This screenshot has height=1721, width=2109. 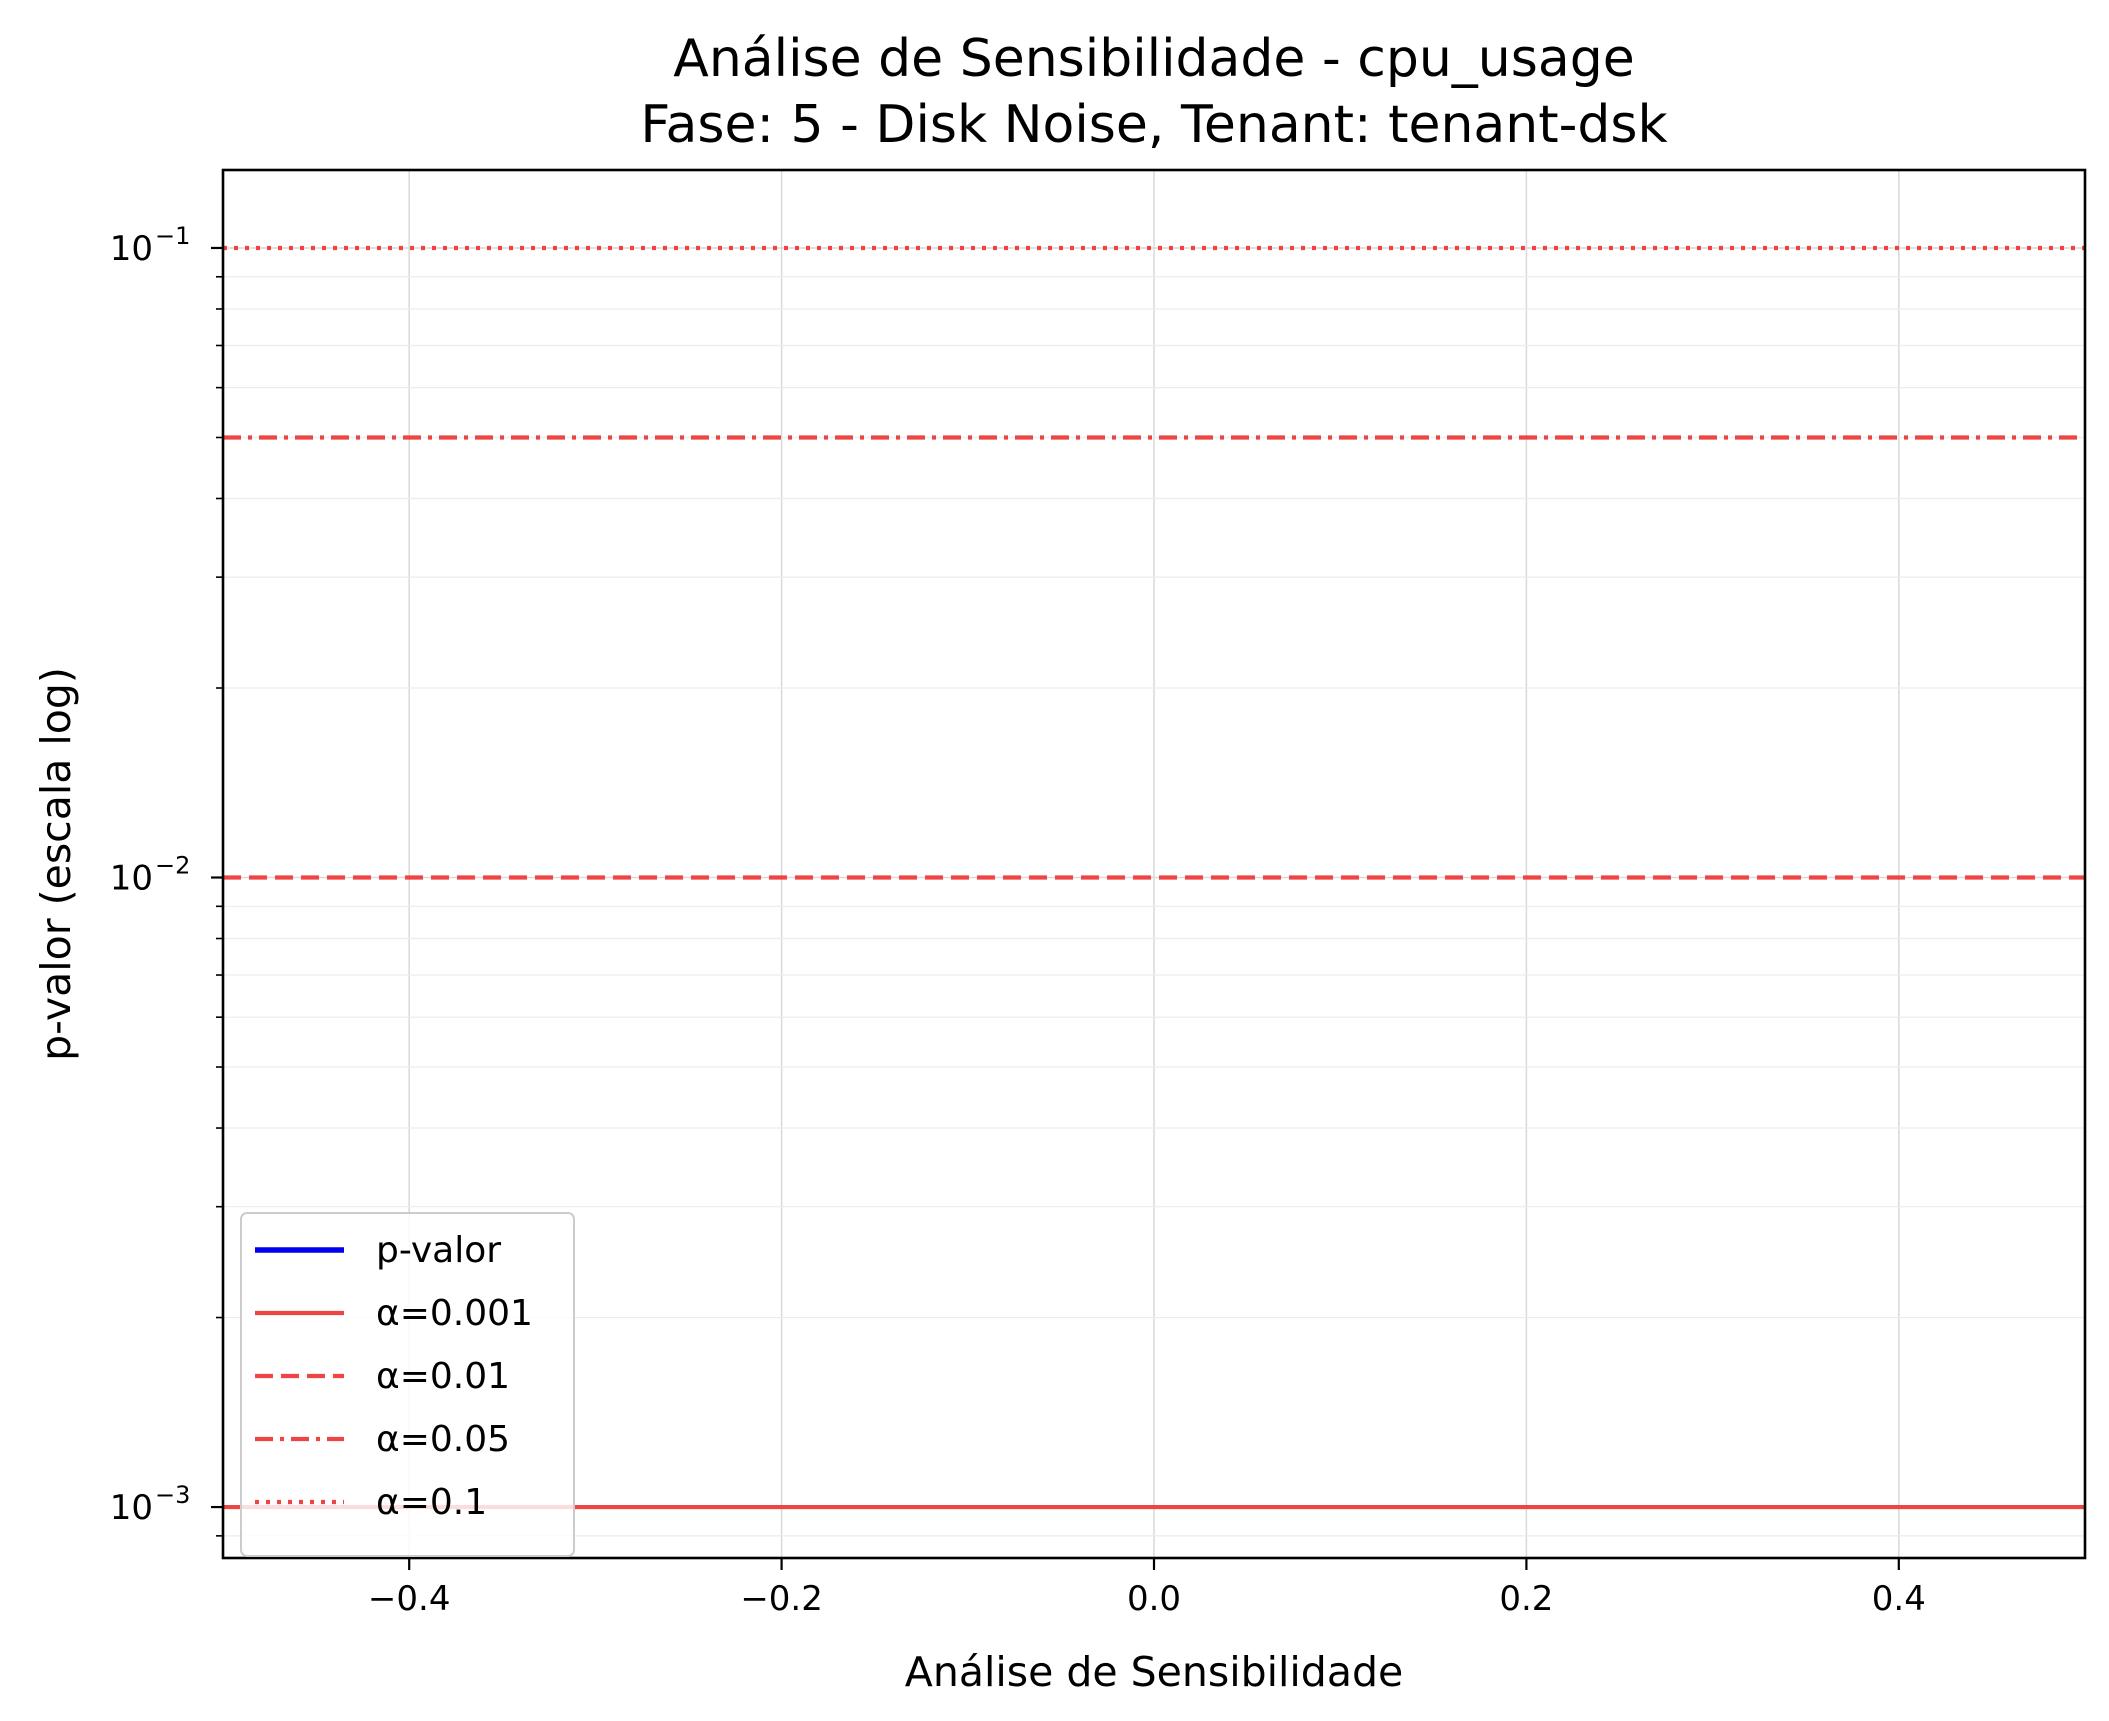 What do you see at coordinates (443, 1376) in the screenshot?
I see `legend-label: α=0.01` at bounding box center [443, 1376].